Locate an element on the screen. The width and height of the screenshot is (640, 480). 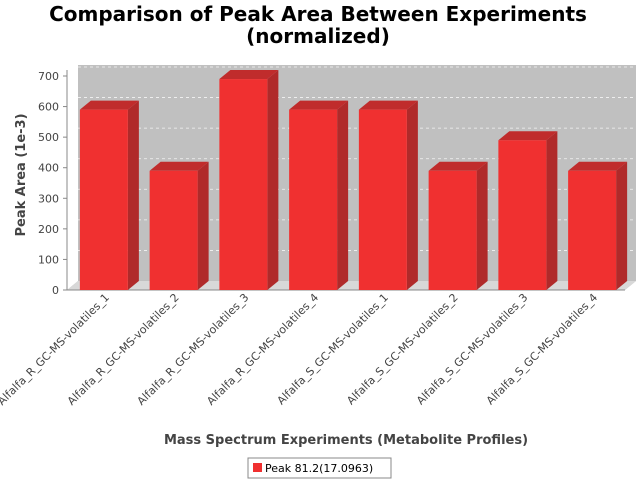
y-tick-label: 600 is located at coordinates (48, 107).